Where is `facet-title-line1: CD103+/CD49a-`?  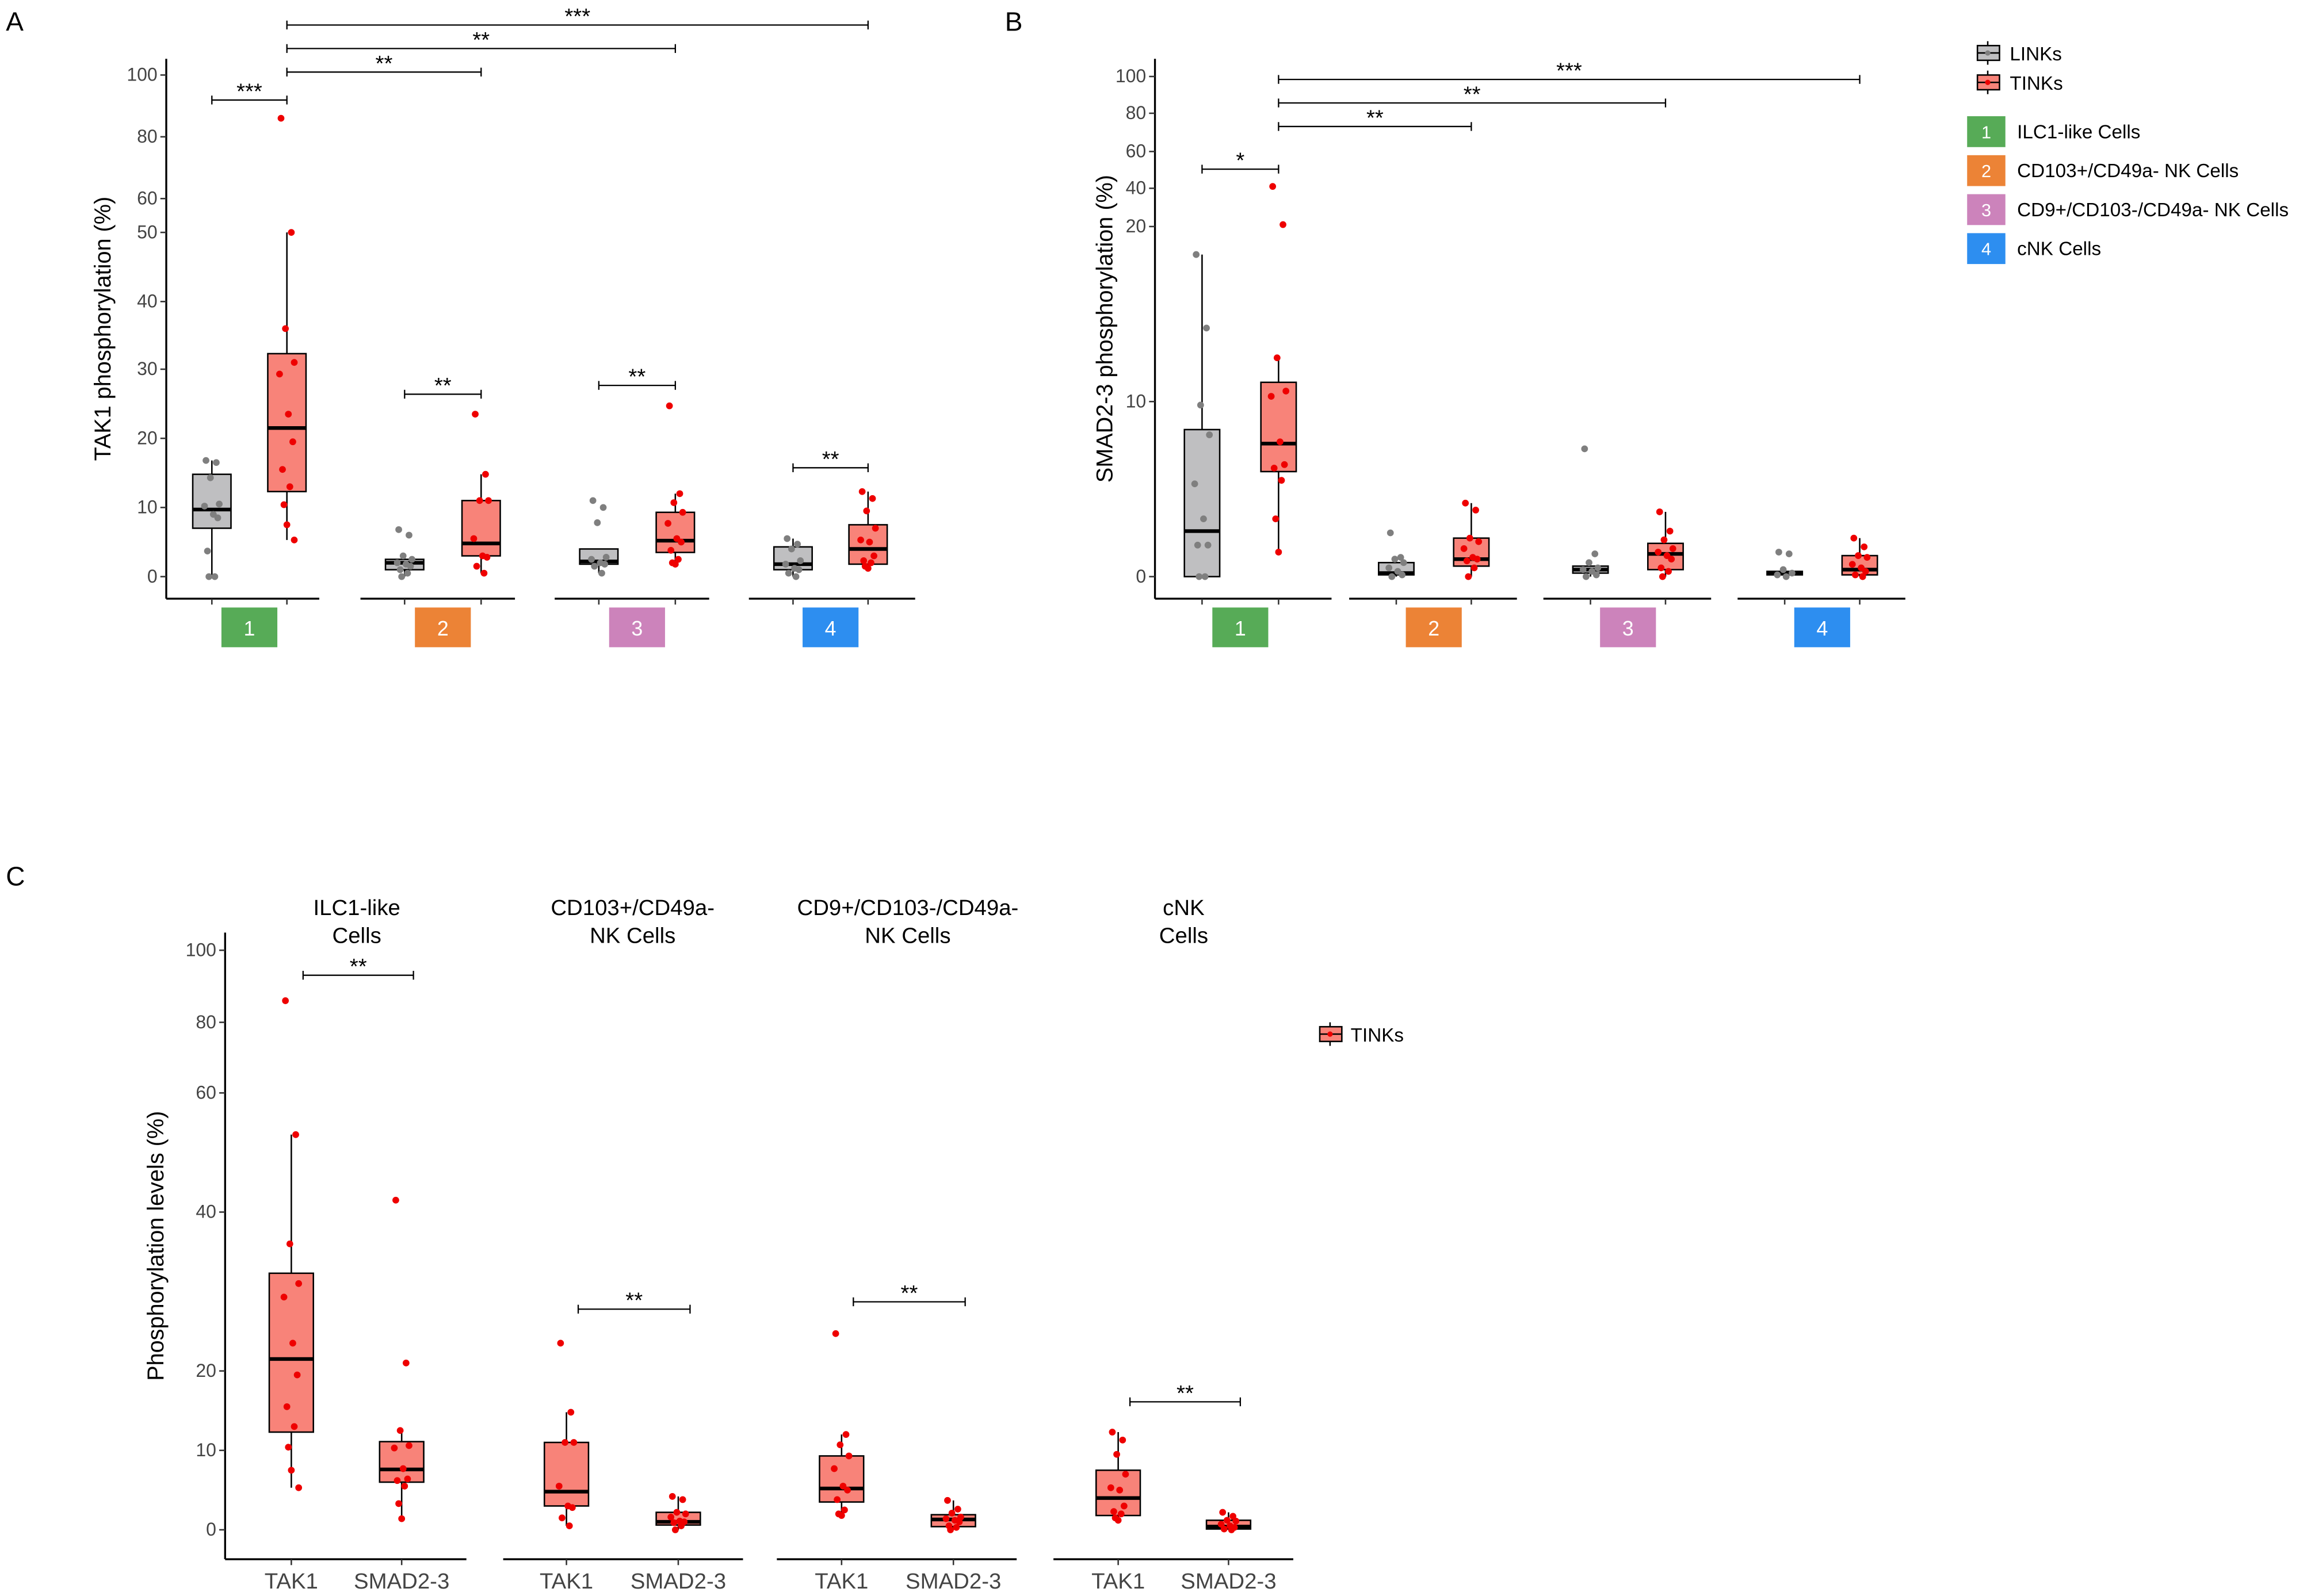
facet-title-line1: CD103+/CD49a- is located at coordinates (633, 907).